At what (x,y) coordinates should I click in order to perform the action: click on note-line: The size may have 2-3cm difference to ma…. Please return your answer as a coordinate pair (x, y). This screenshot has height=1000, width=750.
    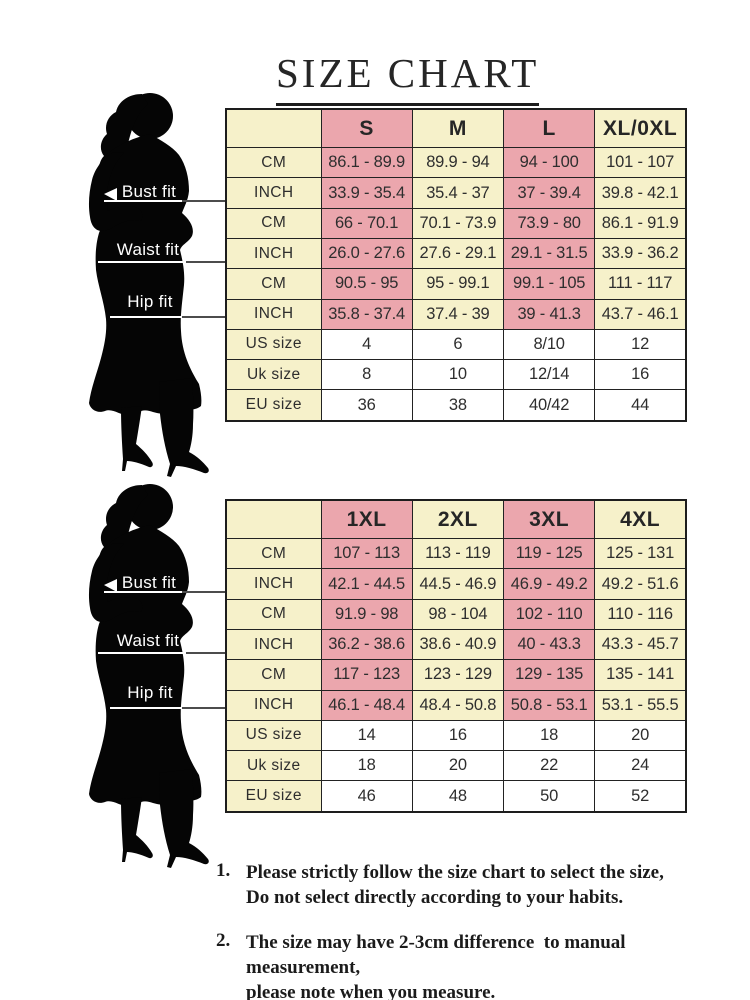
    Looking at the image, I should click on (438, 955).